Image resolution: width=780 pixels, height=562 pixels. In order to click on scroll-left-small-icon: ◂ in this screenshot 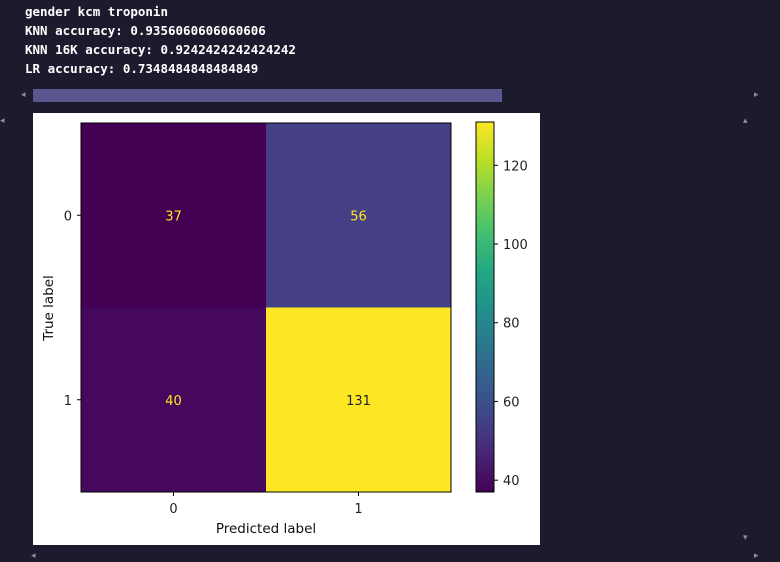, I will do `click(2, 121)`.